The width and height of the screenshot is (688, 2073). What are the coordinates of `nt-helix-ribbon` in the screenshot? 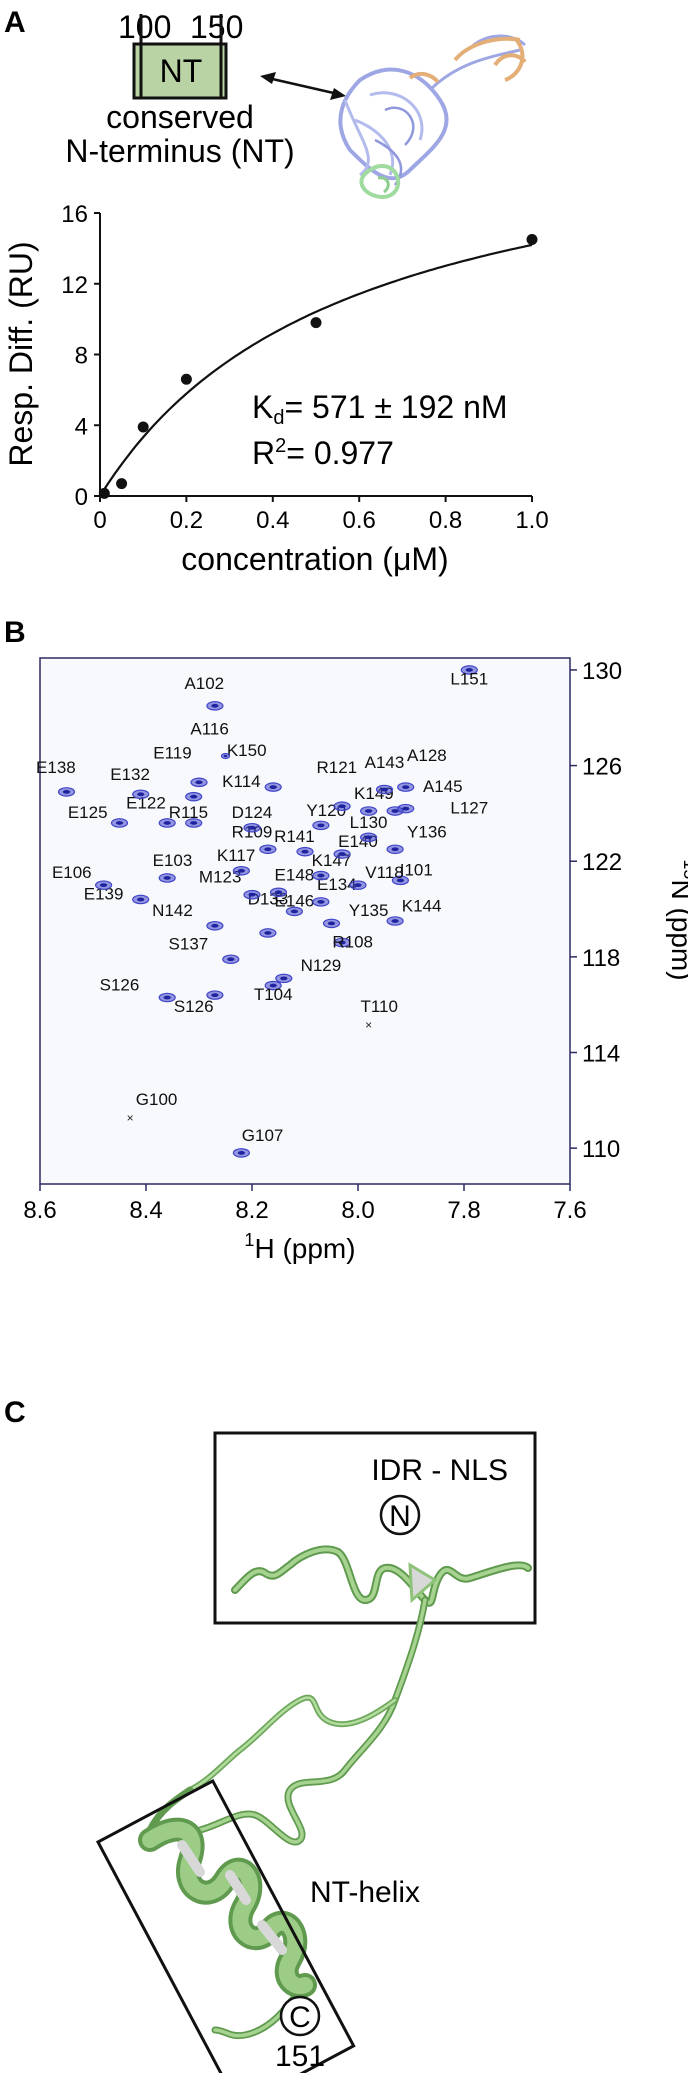 It's located at (227, 1908).